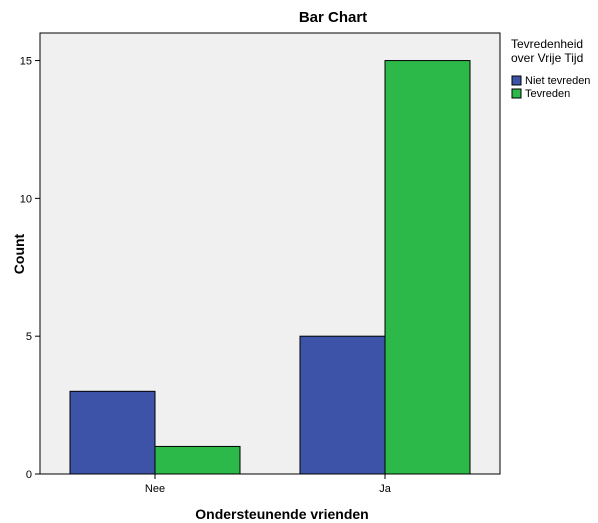 This screenshot has width=598, height=523. What do you see at coordinates (281, 514) in the screenshot?
I see `x-axis-label: Ondersteunende vrienden` at bounding box center [281, 514].